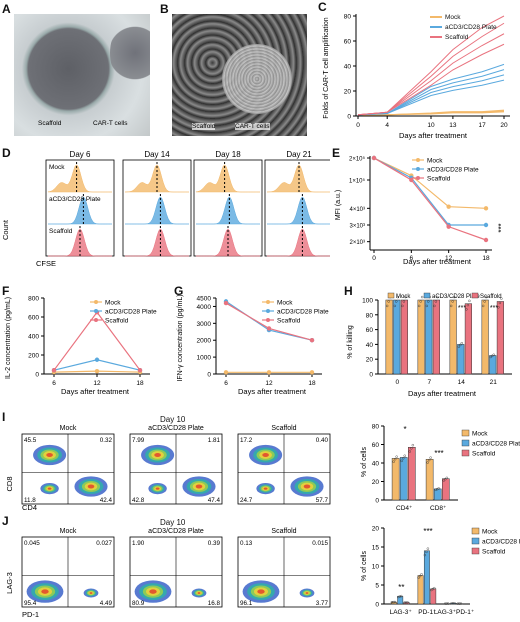  Describe the element at coordinates (370, 360) in the screenshot. I see `h-ytick-label: 20` at that location.